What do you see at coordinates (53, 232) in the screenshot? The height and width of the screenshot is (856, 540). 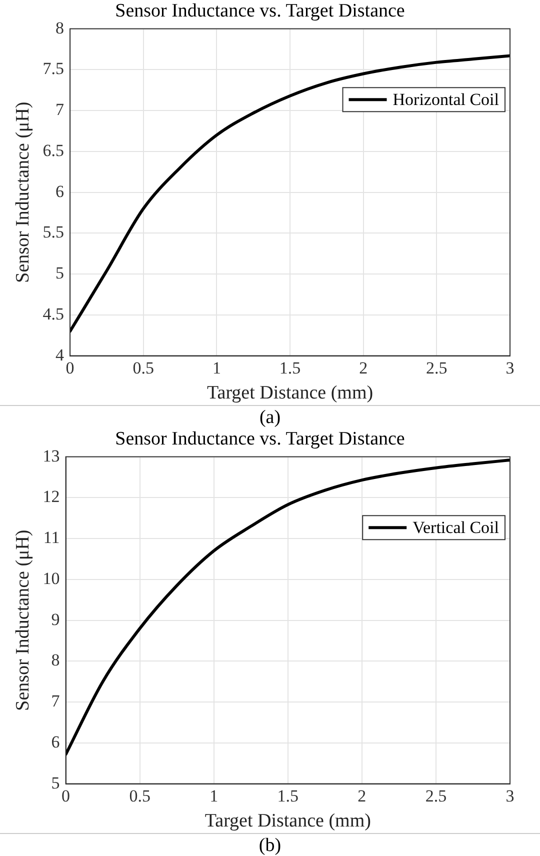 I see `y-tick-label: 5.5` at bounding box center [53, 232].